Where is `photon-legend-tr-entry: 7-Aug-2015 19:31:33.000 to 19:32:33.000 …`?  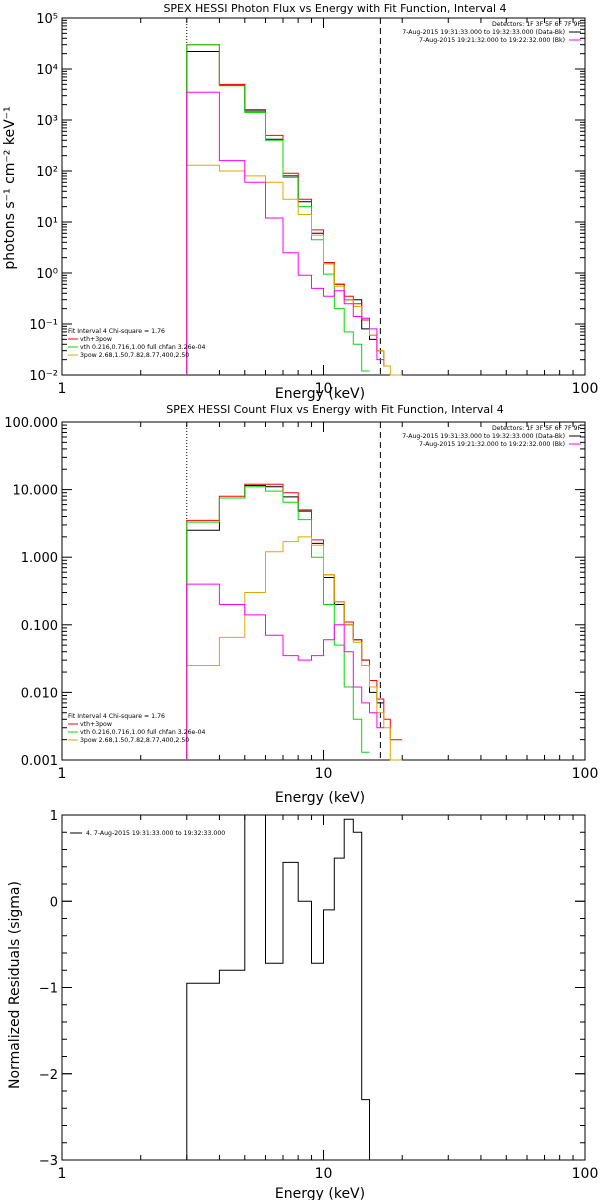
photon-legend-tr-entry: 7-Aug-2015 19:31:33.000 to 19:32:33.000 … is located at coordinates (483, 32).